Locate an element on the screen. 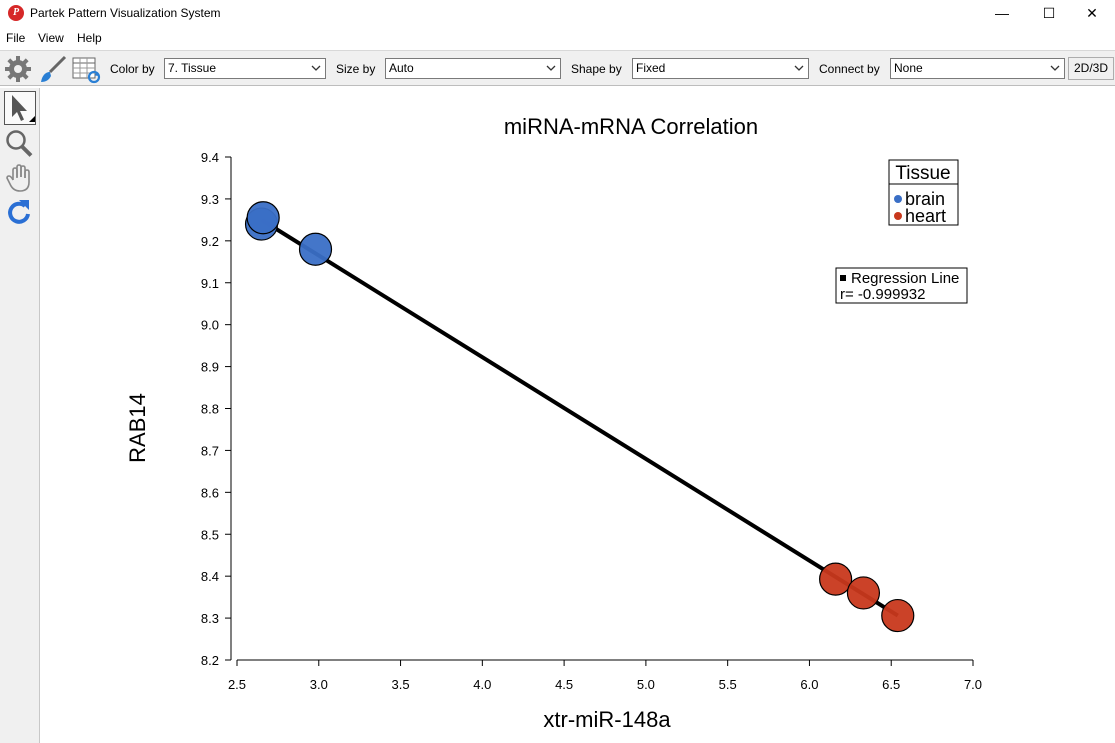 This screenshot has height=743, width=1115. connect-by-select: None is located at coordinates (977, 68).